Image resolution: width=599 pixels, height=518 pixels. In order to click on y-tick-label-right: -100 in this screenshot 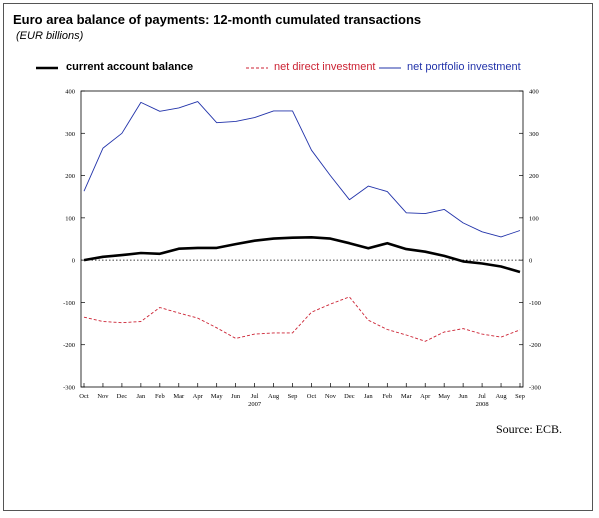, I will do `click(535, 303)`.